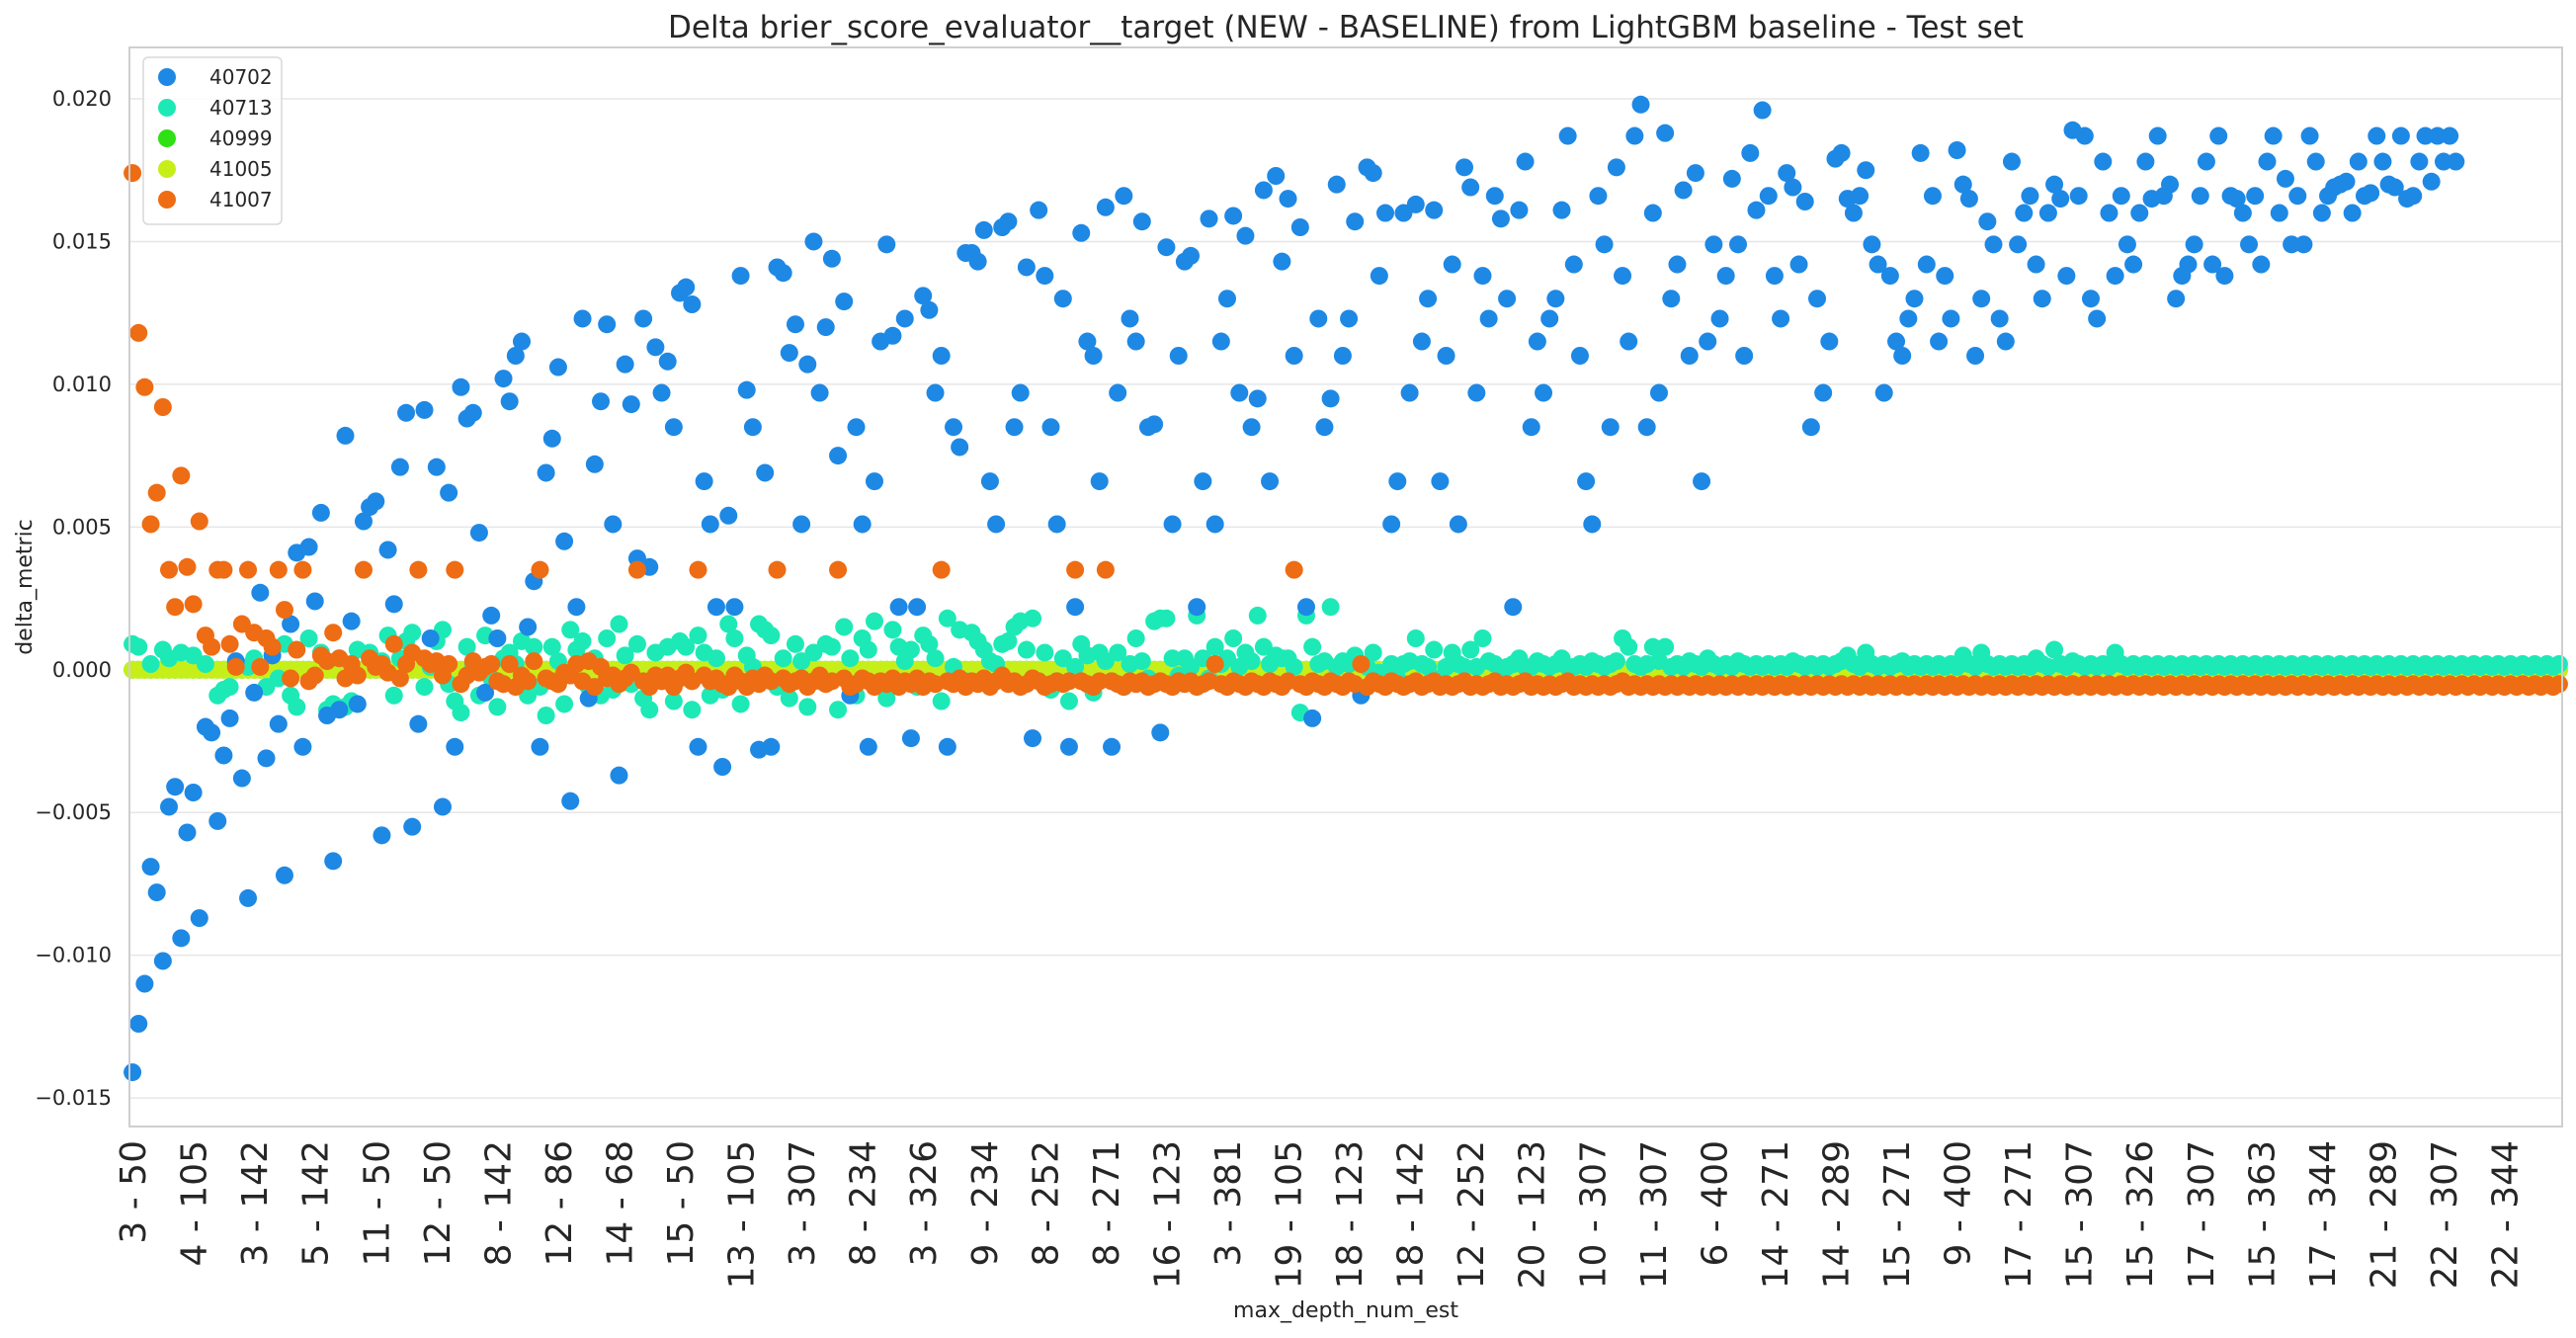 Image resolution: width=2576 pixels, height=1338 pixels. What do you see at coordinates (924, 1203) in the screenshot?
I see `x-tick-label: 3 - 326` at bounding box center [924, 1203].